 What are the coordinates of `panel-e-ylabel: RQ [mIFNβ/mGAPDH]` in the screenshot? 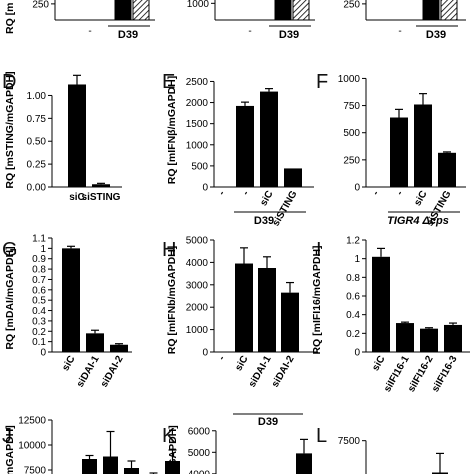 It's located at (172, 130).